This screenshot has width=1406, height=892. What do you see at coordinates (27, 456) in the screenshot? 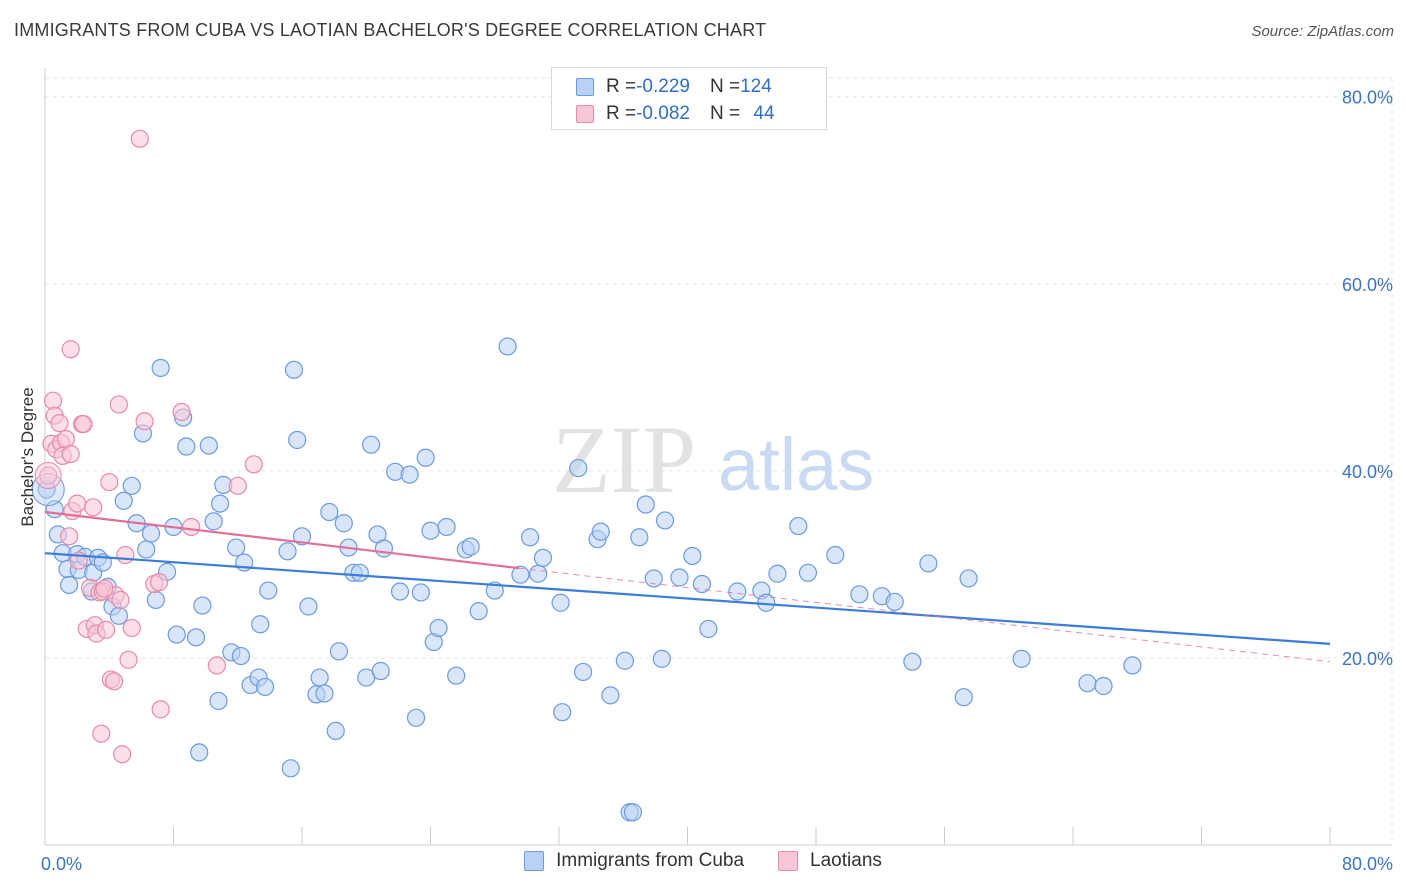
I see `y-axis-label: Bachelor's Degree` at bounding box center [27, 456].